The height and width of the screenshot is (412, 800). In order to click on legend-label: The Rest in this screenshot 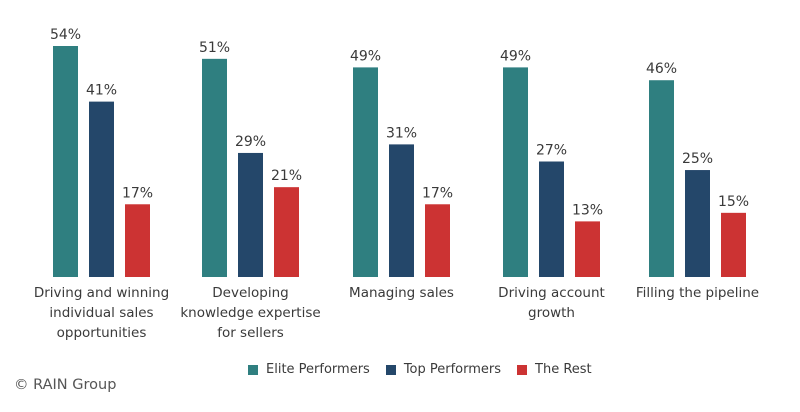, I will do `click(563, 369)`.